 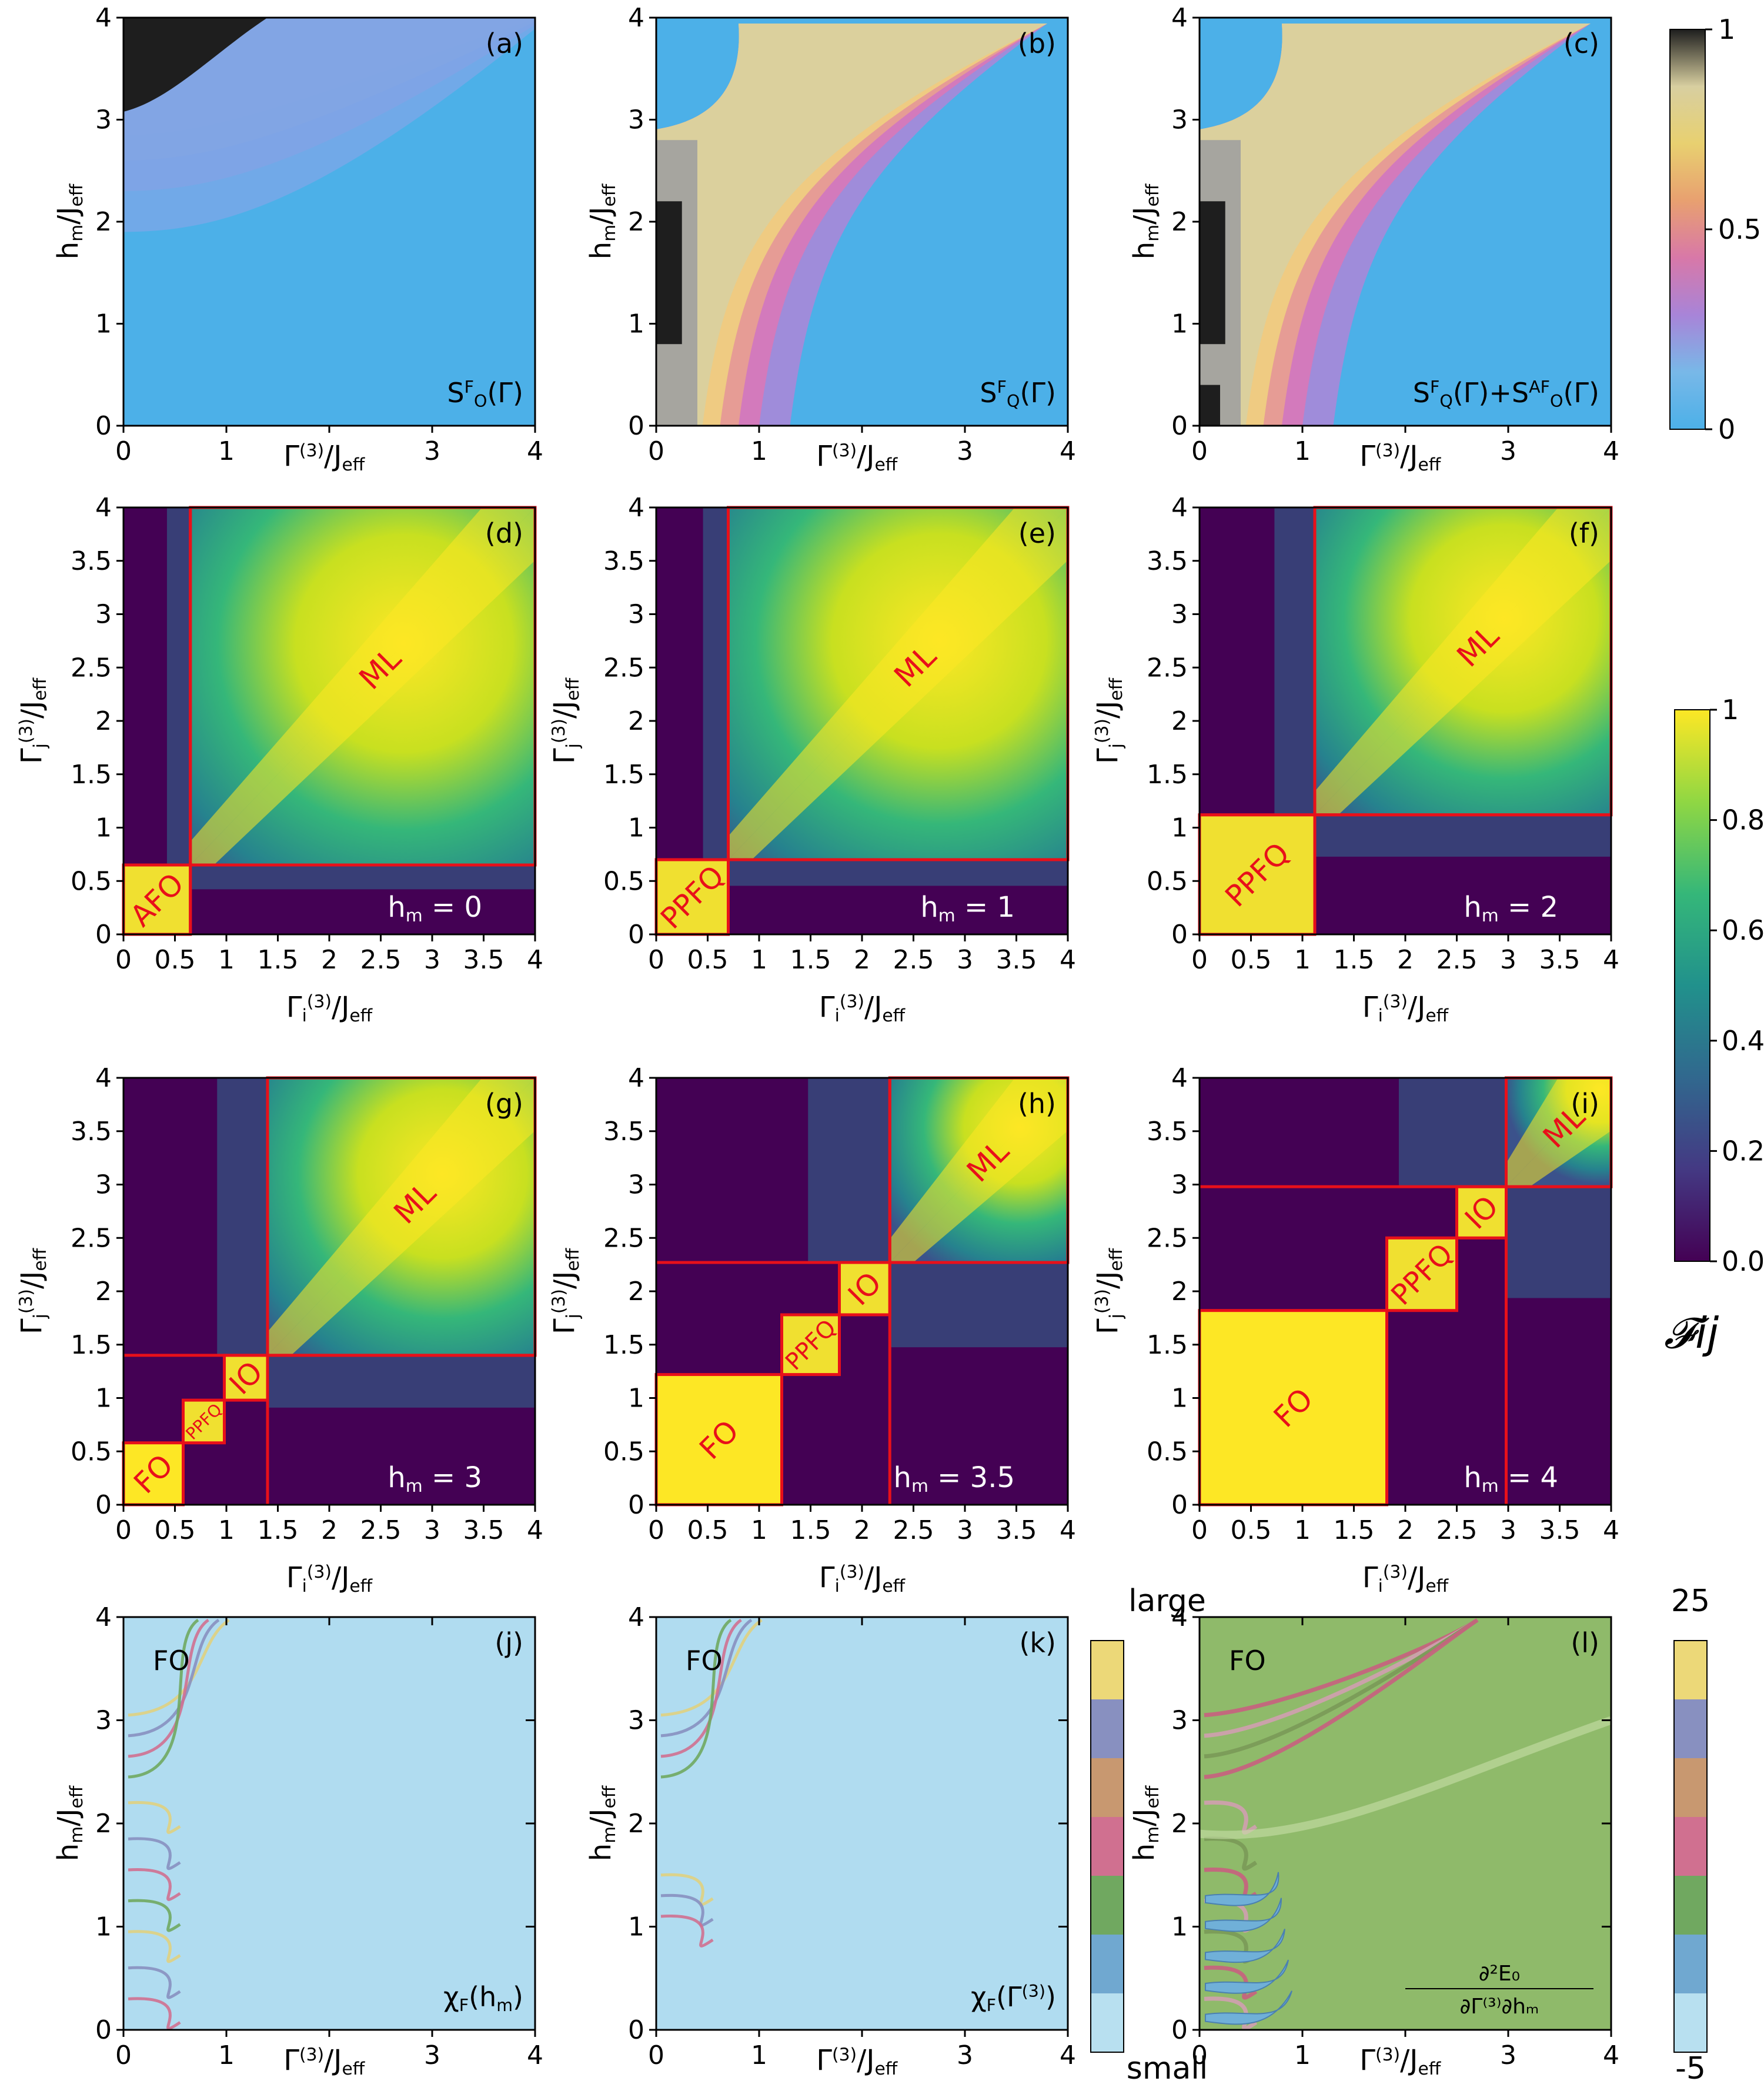 I want to click on heatmap-dark-region, so click(x=1212, y=273).